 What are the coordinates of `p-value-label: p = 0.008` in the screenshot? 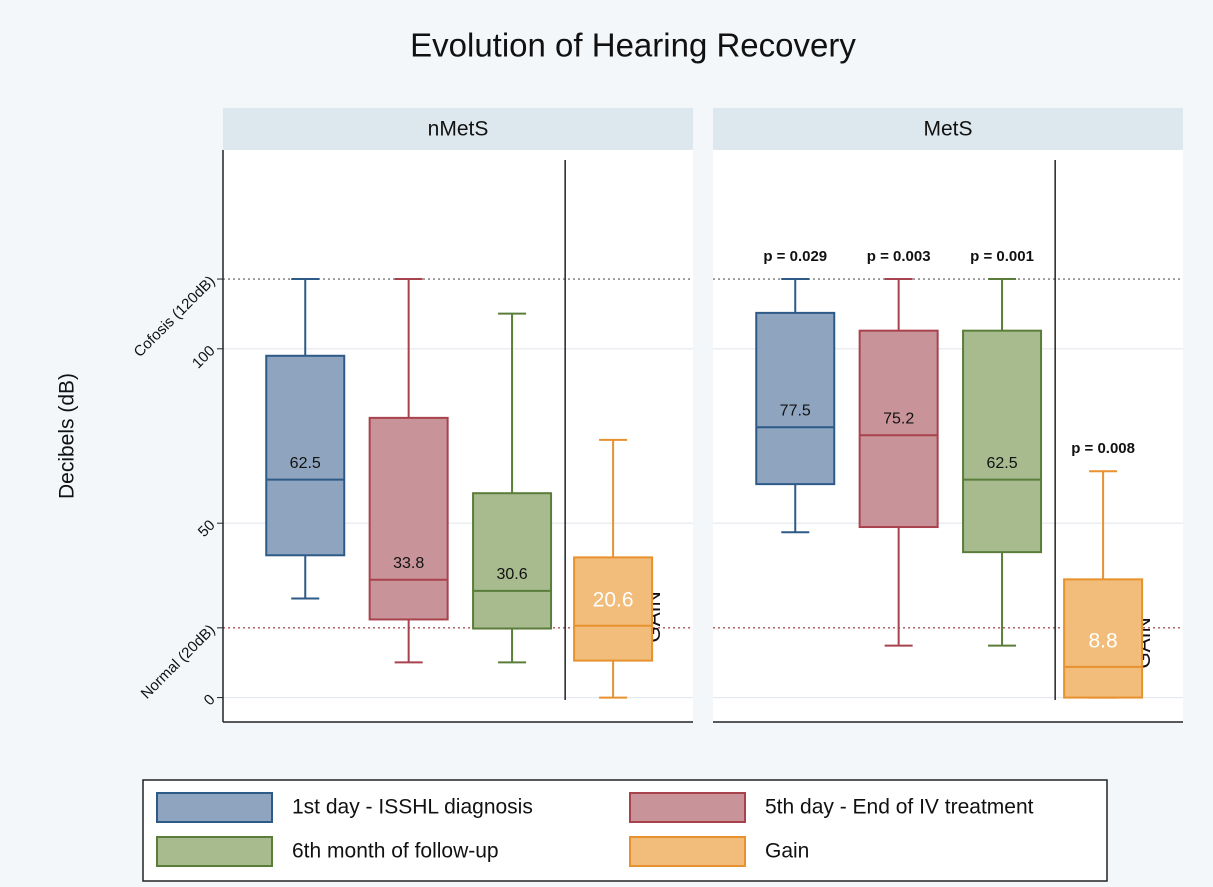 It's located at (1103, 448).